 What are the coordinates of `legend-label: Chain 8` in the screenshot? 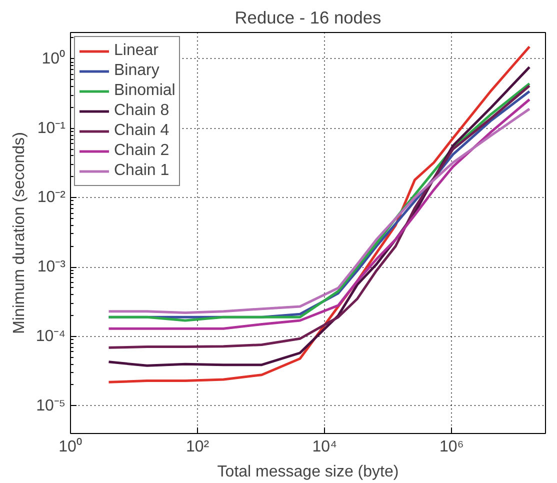 It's located at (142, 111).